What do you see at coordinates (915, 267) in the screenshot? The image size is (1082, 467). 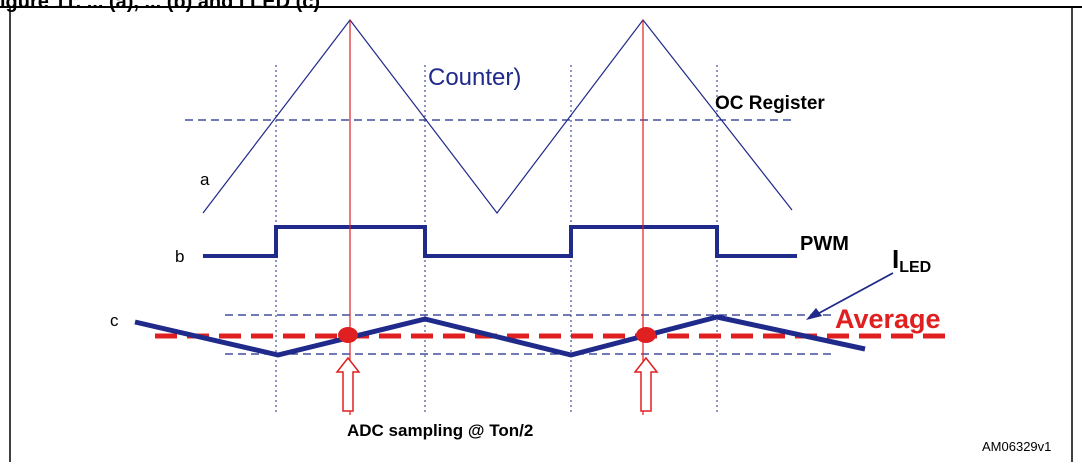 I see `iled-label-subscript: LED` at bounding box center [915, 267].